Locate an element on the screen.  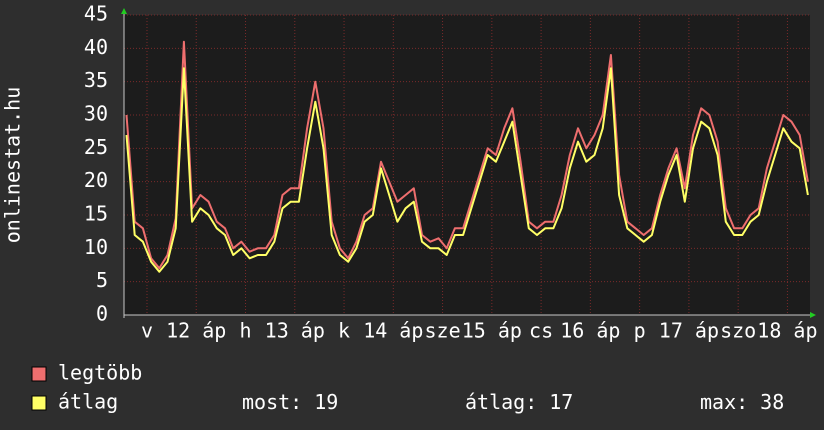
x-tick-label: 18 áp is located at coordinates (787, 331).